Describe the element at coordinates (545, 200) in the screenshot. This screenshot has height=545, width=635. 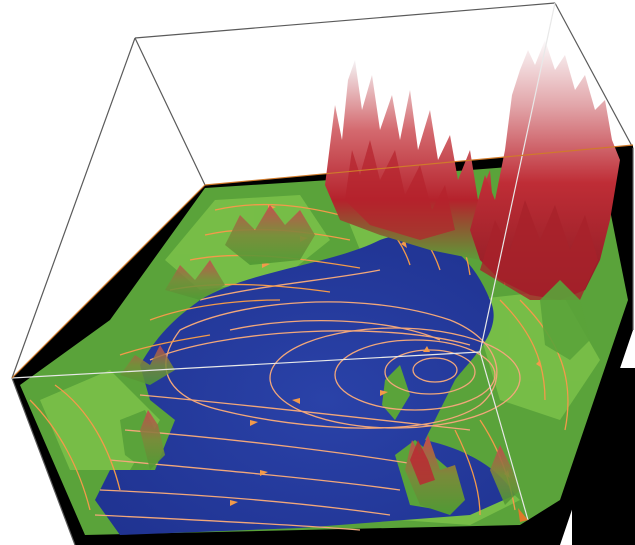
I see `right-peaks` at that location.